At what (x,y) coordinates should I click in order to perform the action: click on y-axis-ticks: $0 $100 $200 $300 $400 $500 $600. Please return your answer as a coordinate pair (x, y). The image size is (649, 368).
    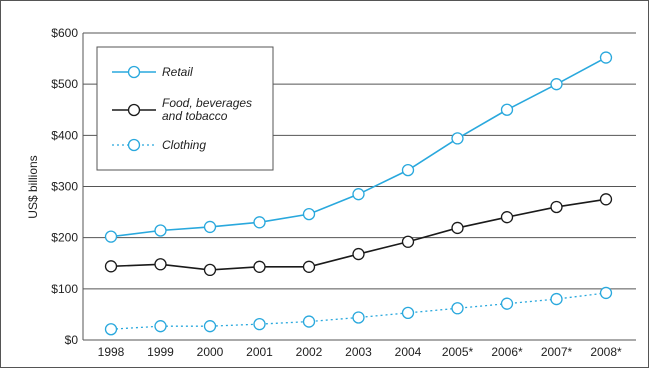
    Looking at the image, I should click on (64, 186).